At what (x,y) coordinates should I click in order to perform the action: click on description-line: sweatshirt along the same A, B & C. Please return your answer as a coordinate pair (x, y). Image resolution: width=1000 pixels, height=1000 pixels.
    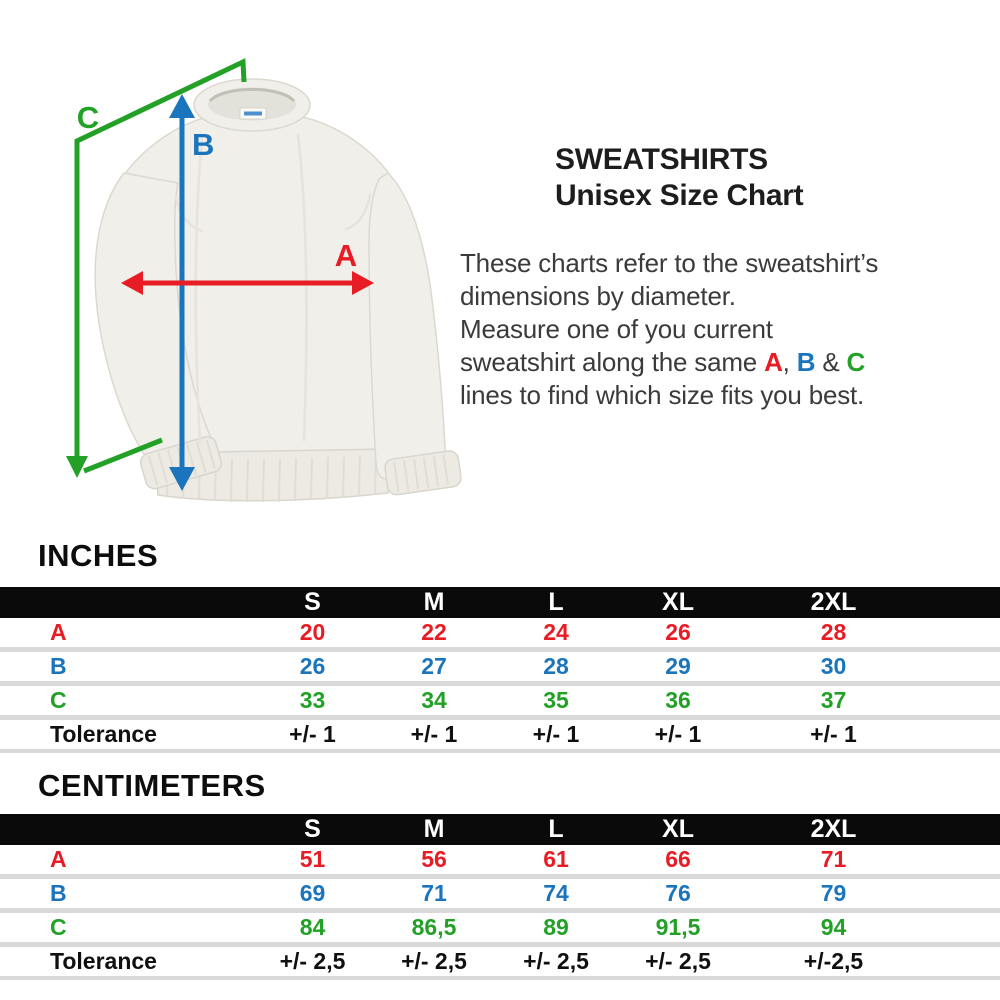
    Looking at the image, I should click on (717, 362).